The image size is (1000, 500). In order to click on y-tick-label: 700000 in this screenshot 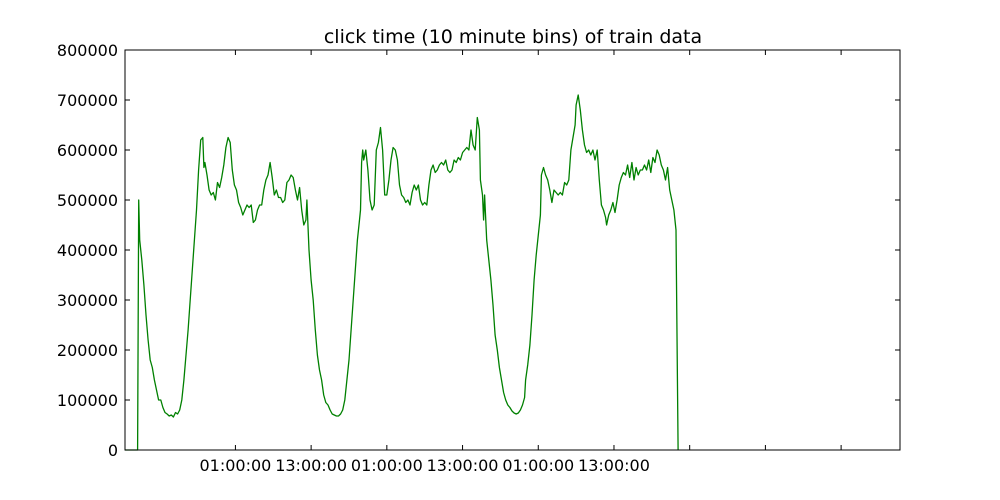, I will do `click(87, 100)`.